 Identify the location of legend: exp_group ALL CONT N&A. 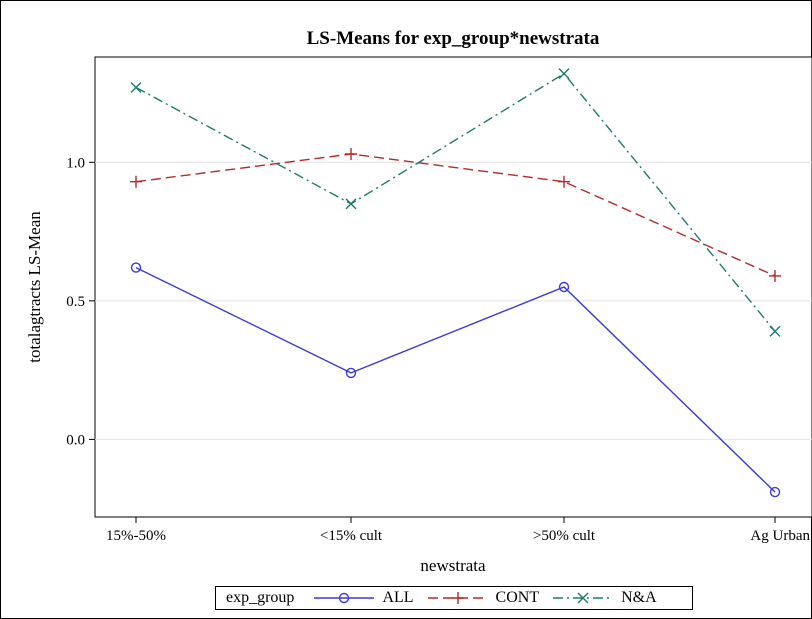
(454, 598).